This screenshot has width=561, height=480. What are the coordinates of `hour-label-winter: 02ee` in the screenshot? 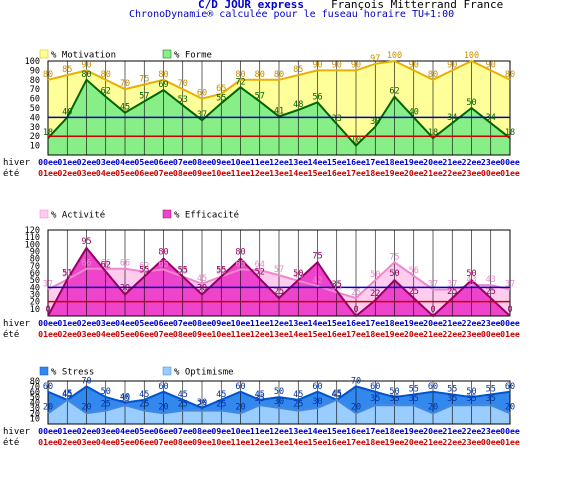 It's located at (87, 431).